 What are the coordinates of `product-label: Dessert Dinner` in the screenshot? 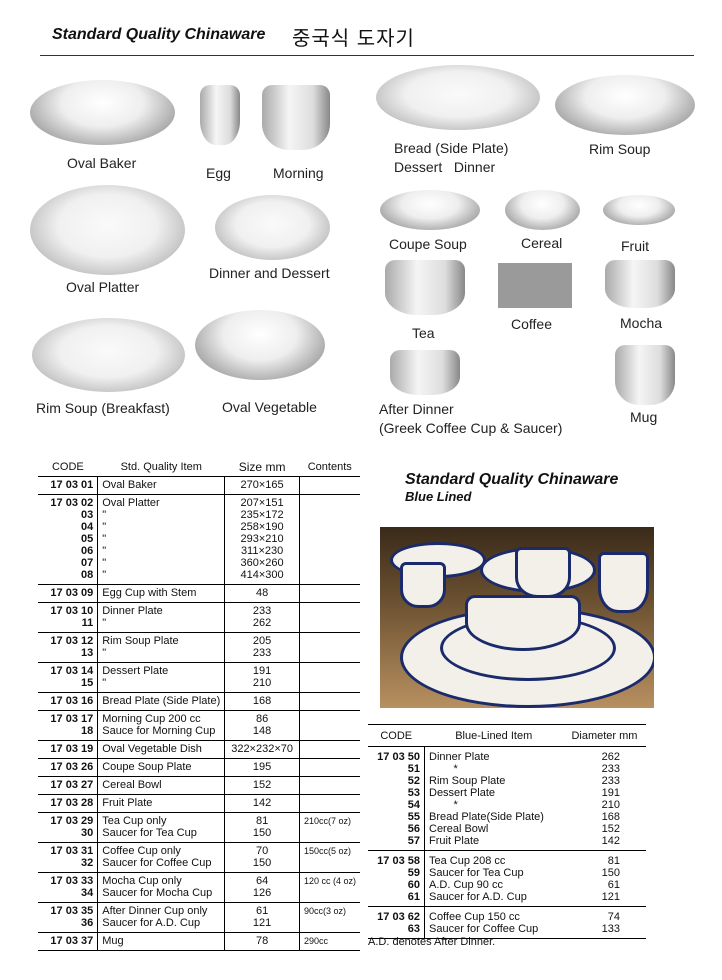 It's located at (445, 167).